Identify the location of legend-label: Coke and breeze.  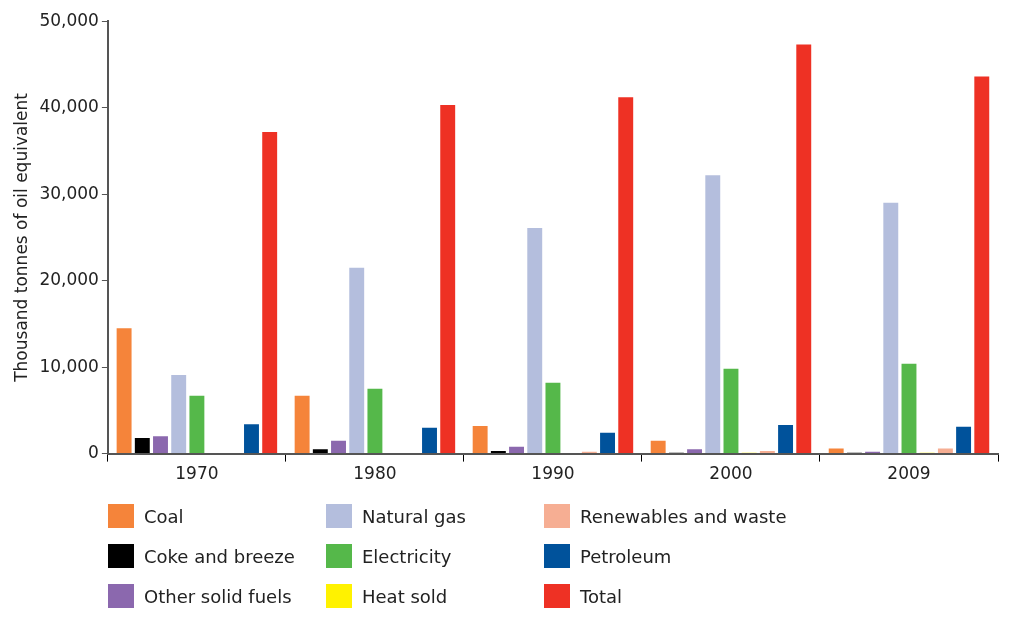
(219, 556).